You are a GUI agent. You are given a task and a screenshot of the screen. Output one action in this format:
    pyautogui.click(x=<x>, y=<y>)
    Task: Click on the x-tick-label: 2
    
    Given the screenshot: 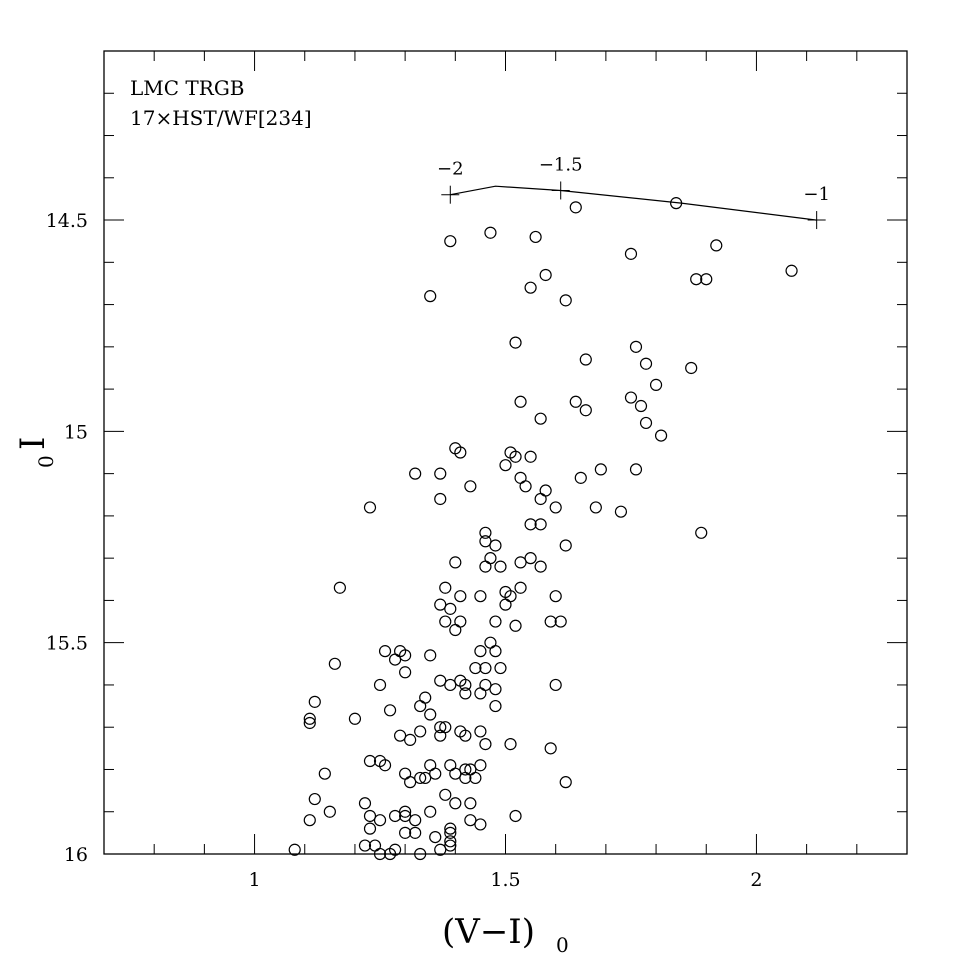 What is the action you would take?
    pyautogui.click(x=756, y=880)
    